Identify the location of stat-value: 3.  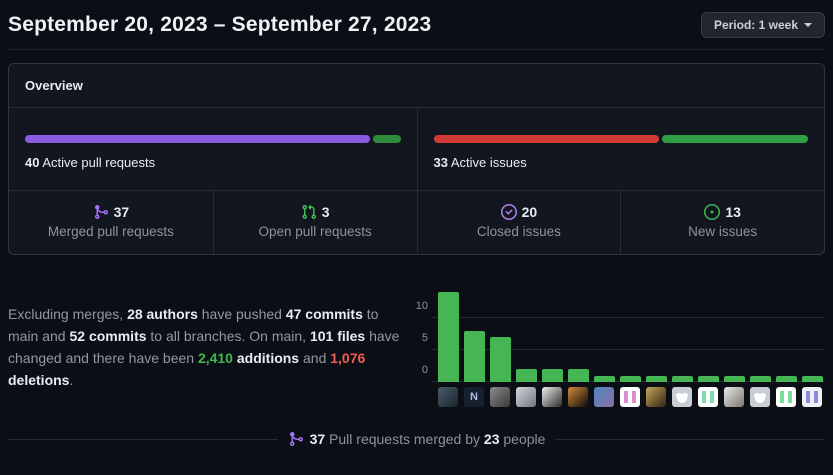
(325, 212).